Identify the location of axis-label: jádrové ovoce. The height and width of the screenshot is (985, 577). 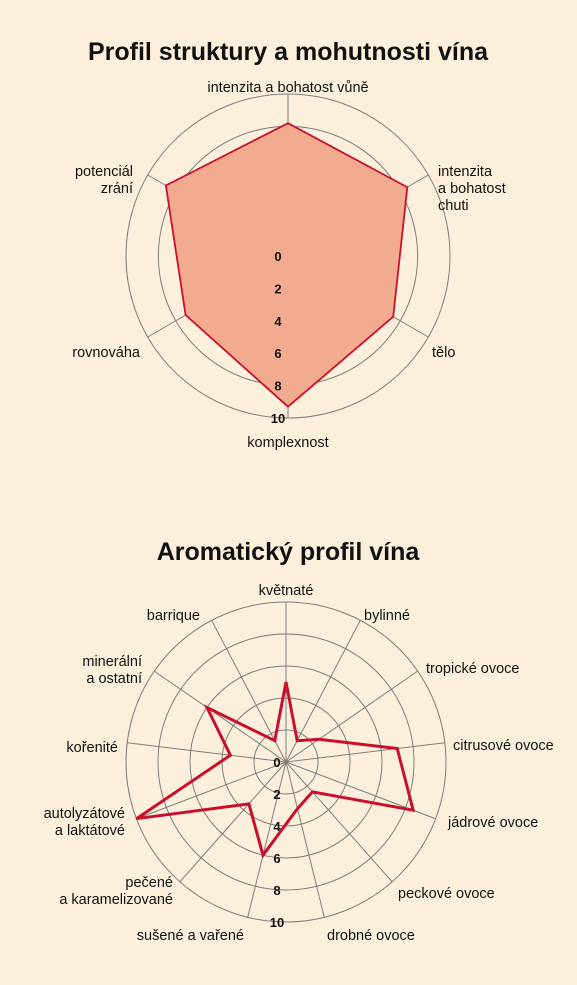
(492, 823).